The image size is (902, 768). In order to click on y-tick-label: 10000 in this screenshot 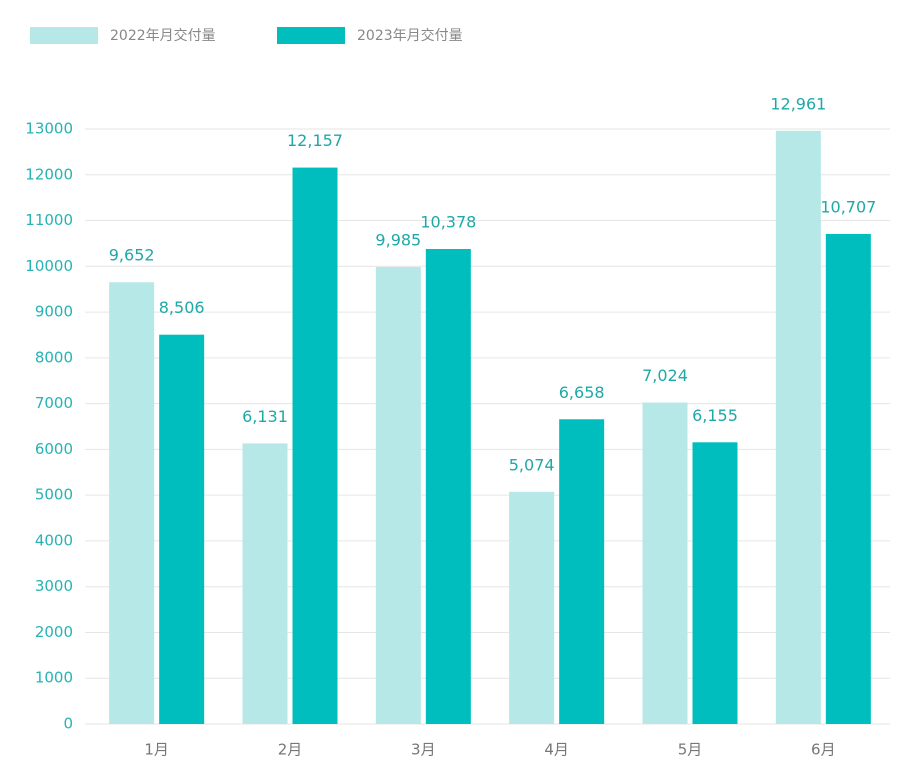, I will do `click(49, 266)`.